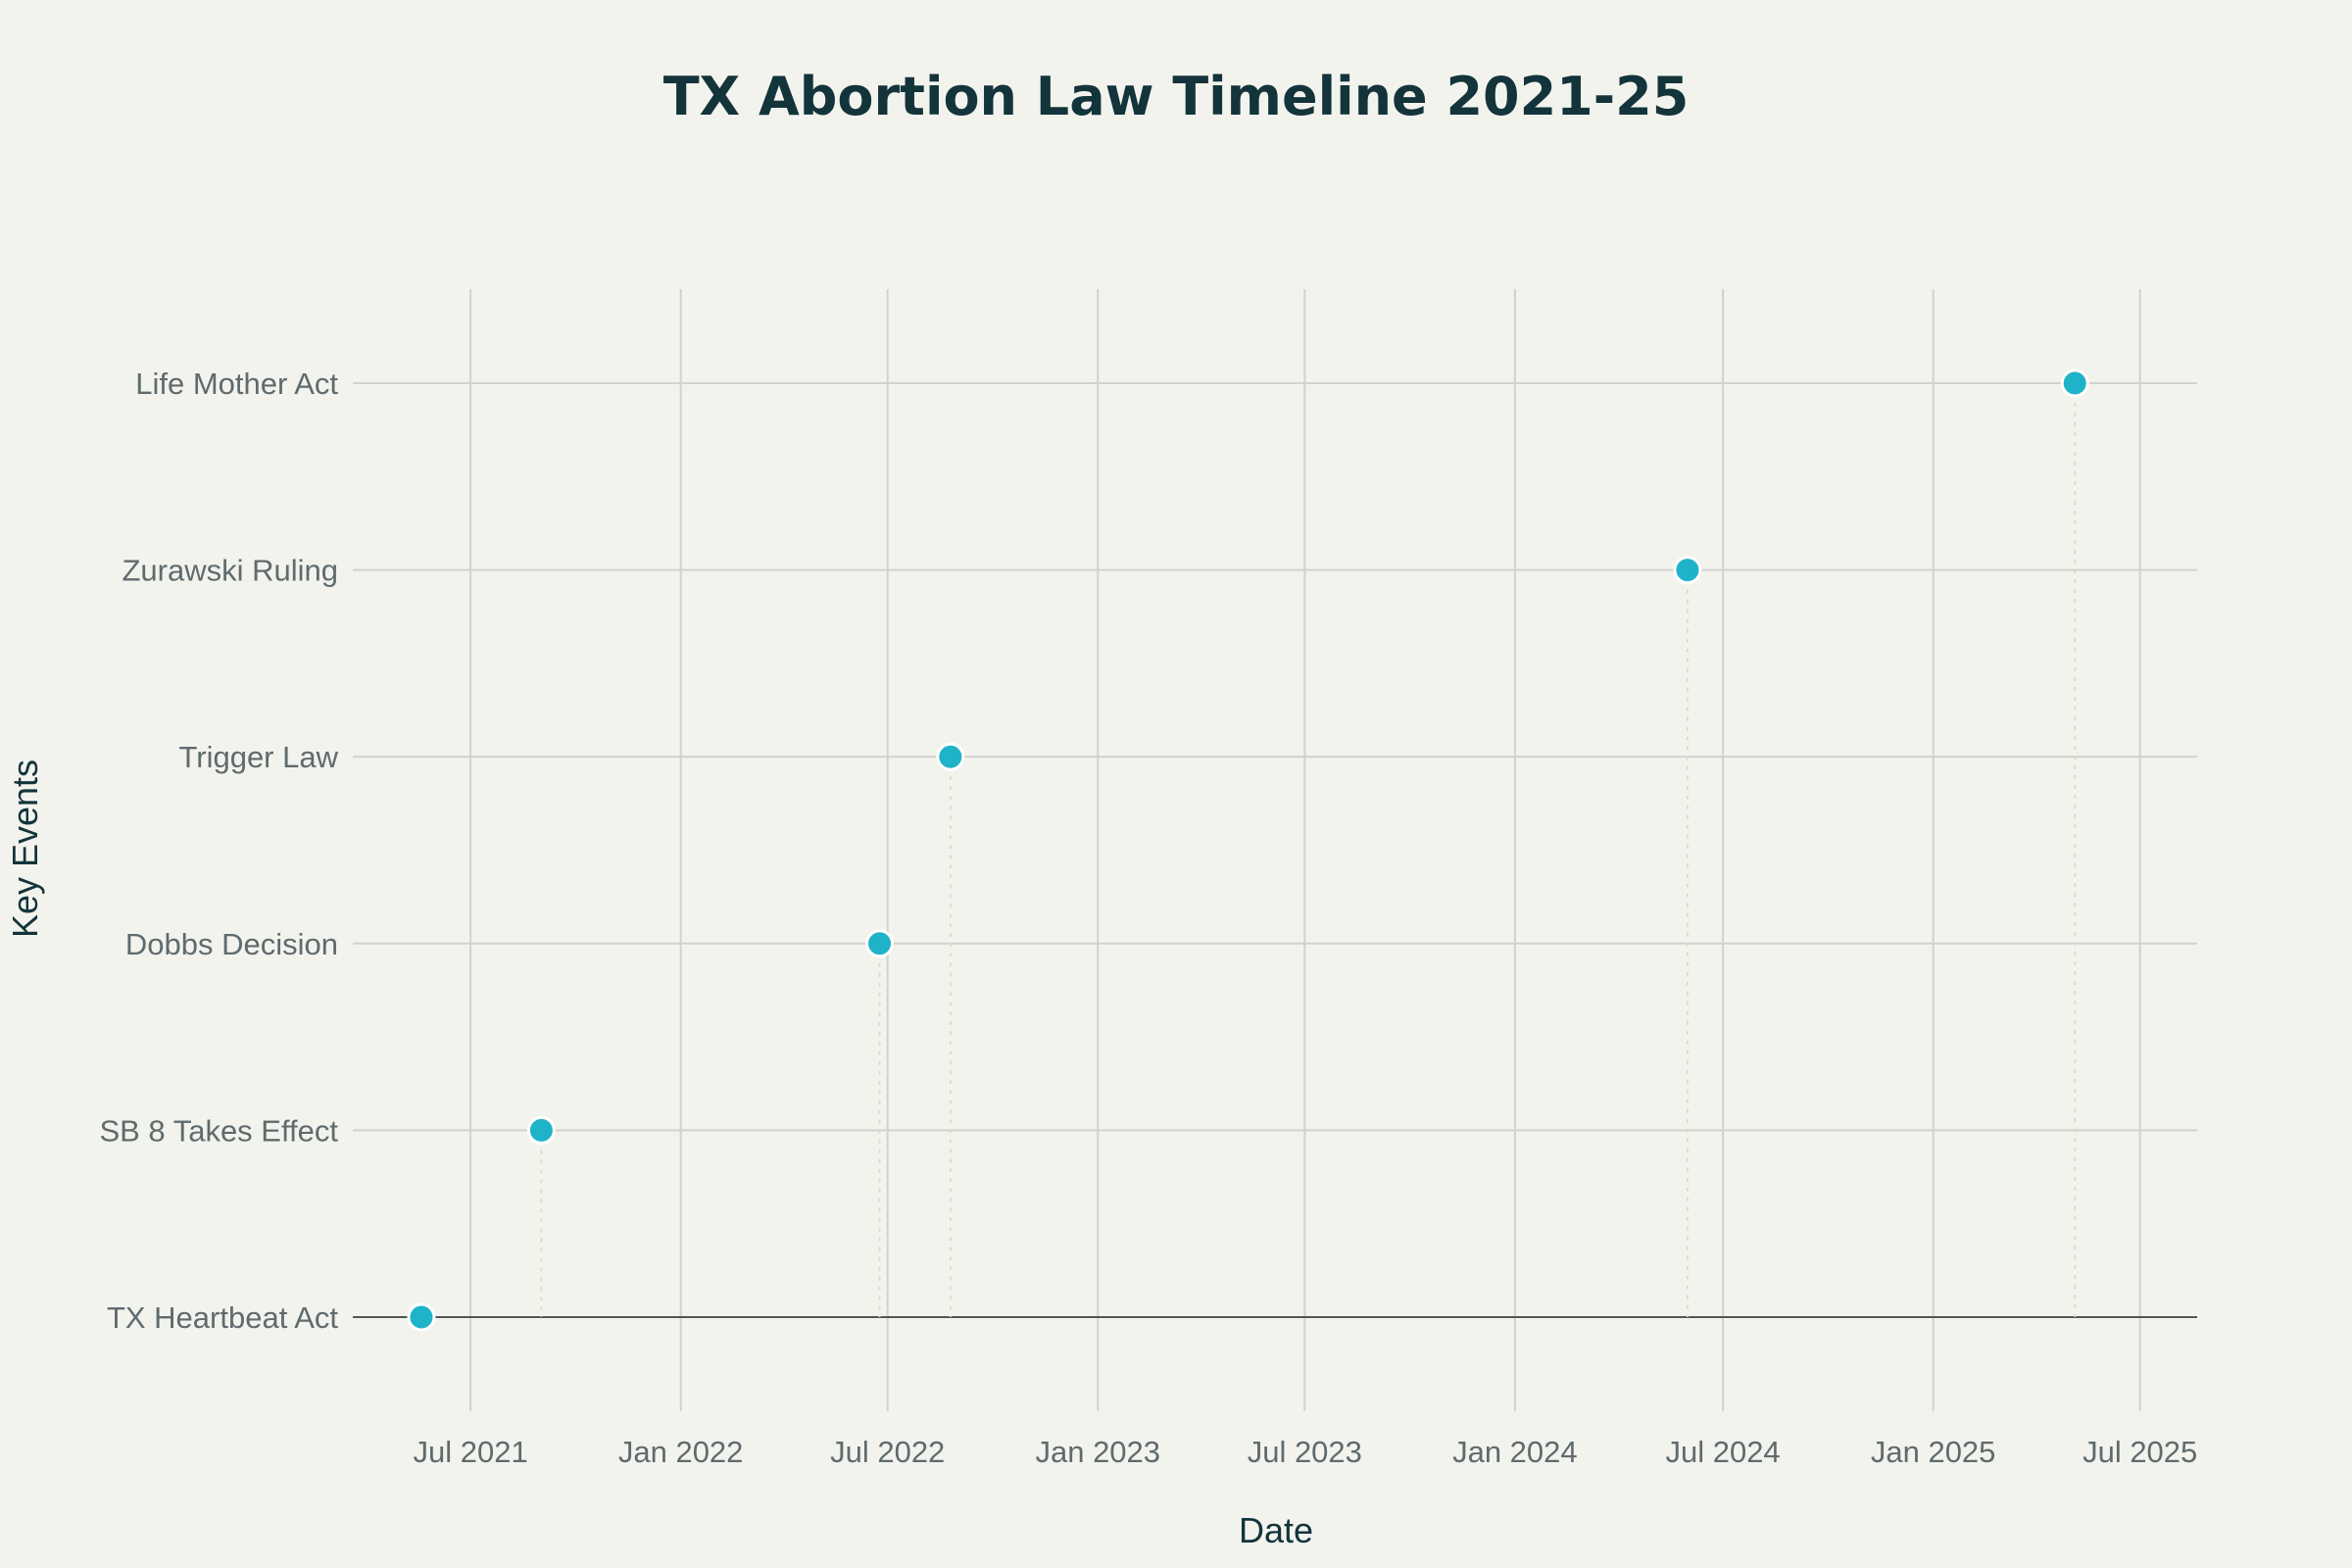 This screenshot has width=2352, height=1568. Describe the element at coordinates (231, 944) in the screenshot. I see `y-tick-label: Dobbs Decision` at that location.